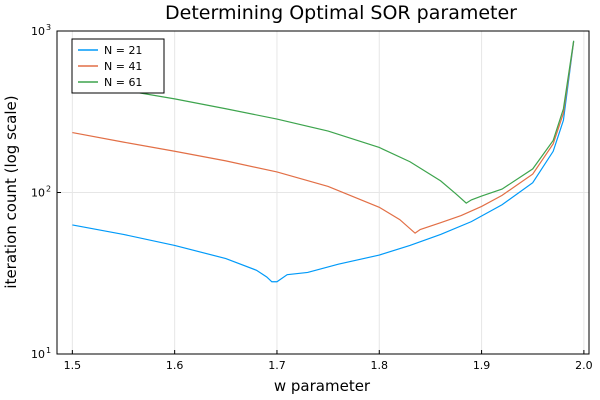 The height and width of the screenshot is (400, 600). Describe the element at coordinates (73, 365) in the screenshot. I see `x-tick-label: 1.5` at that location.